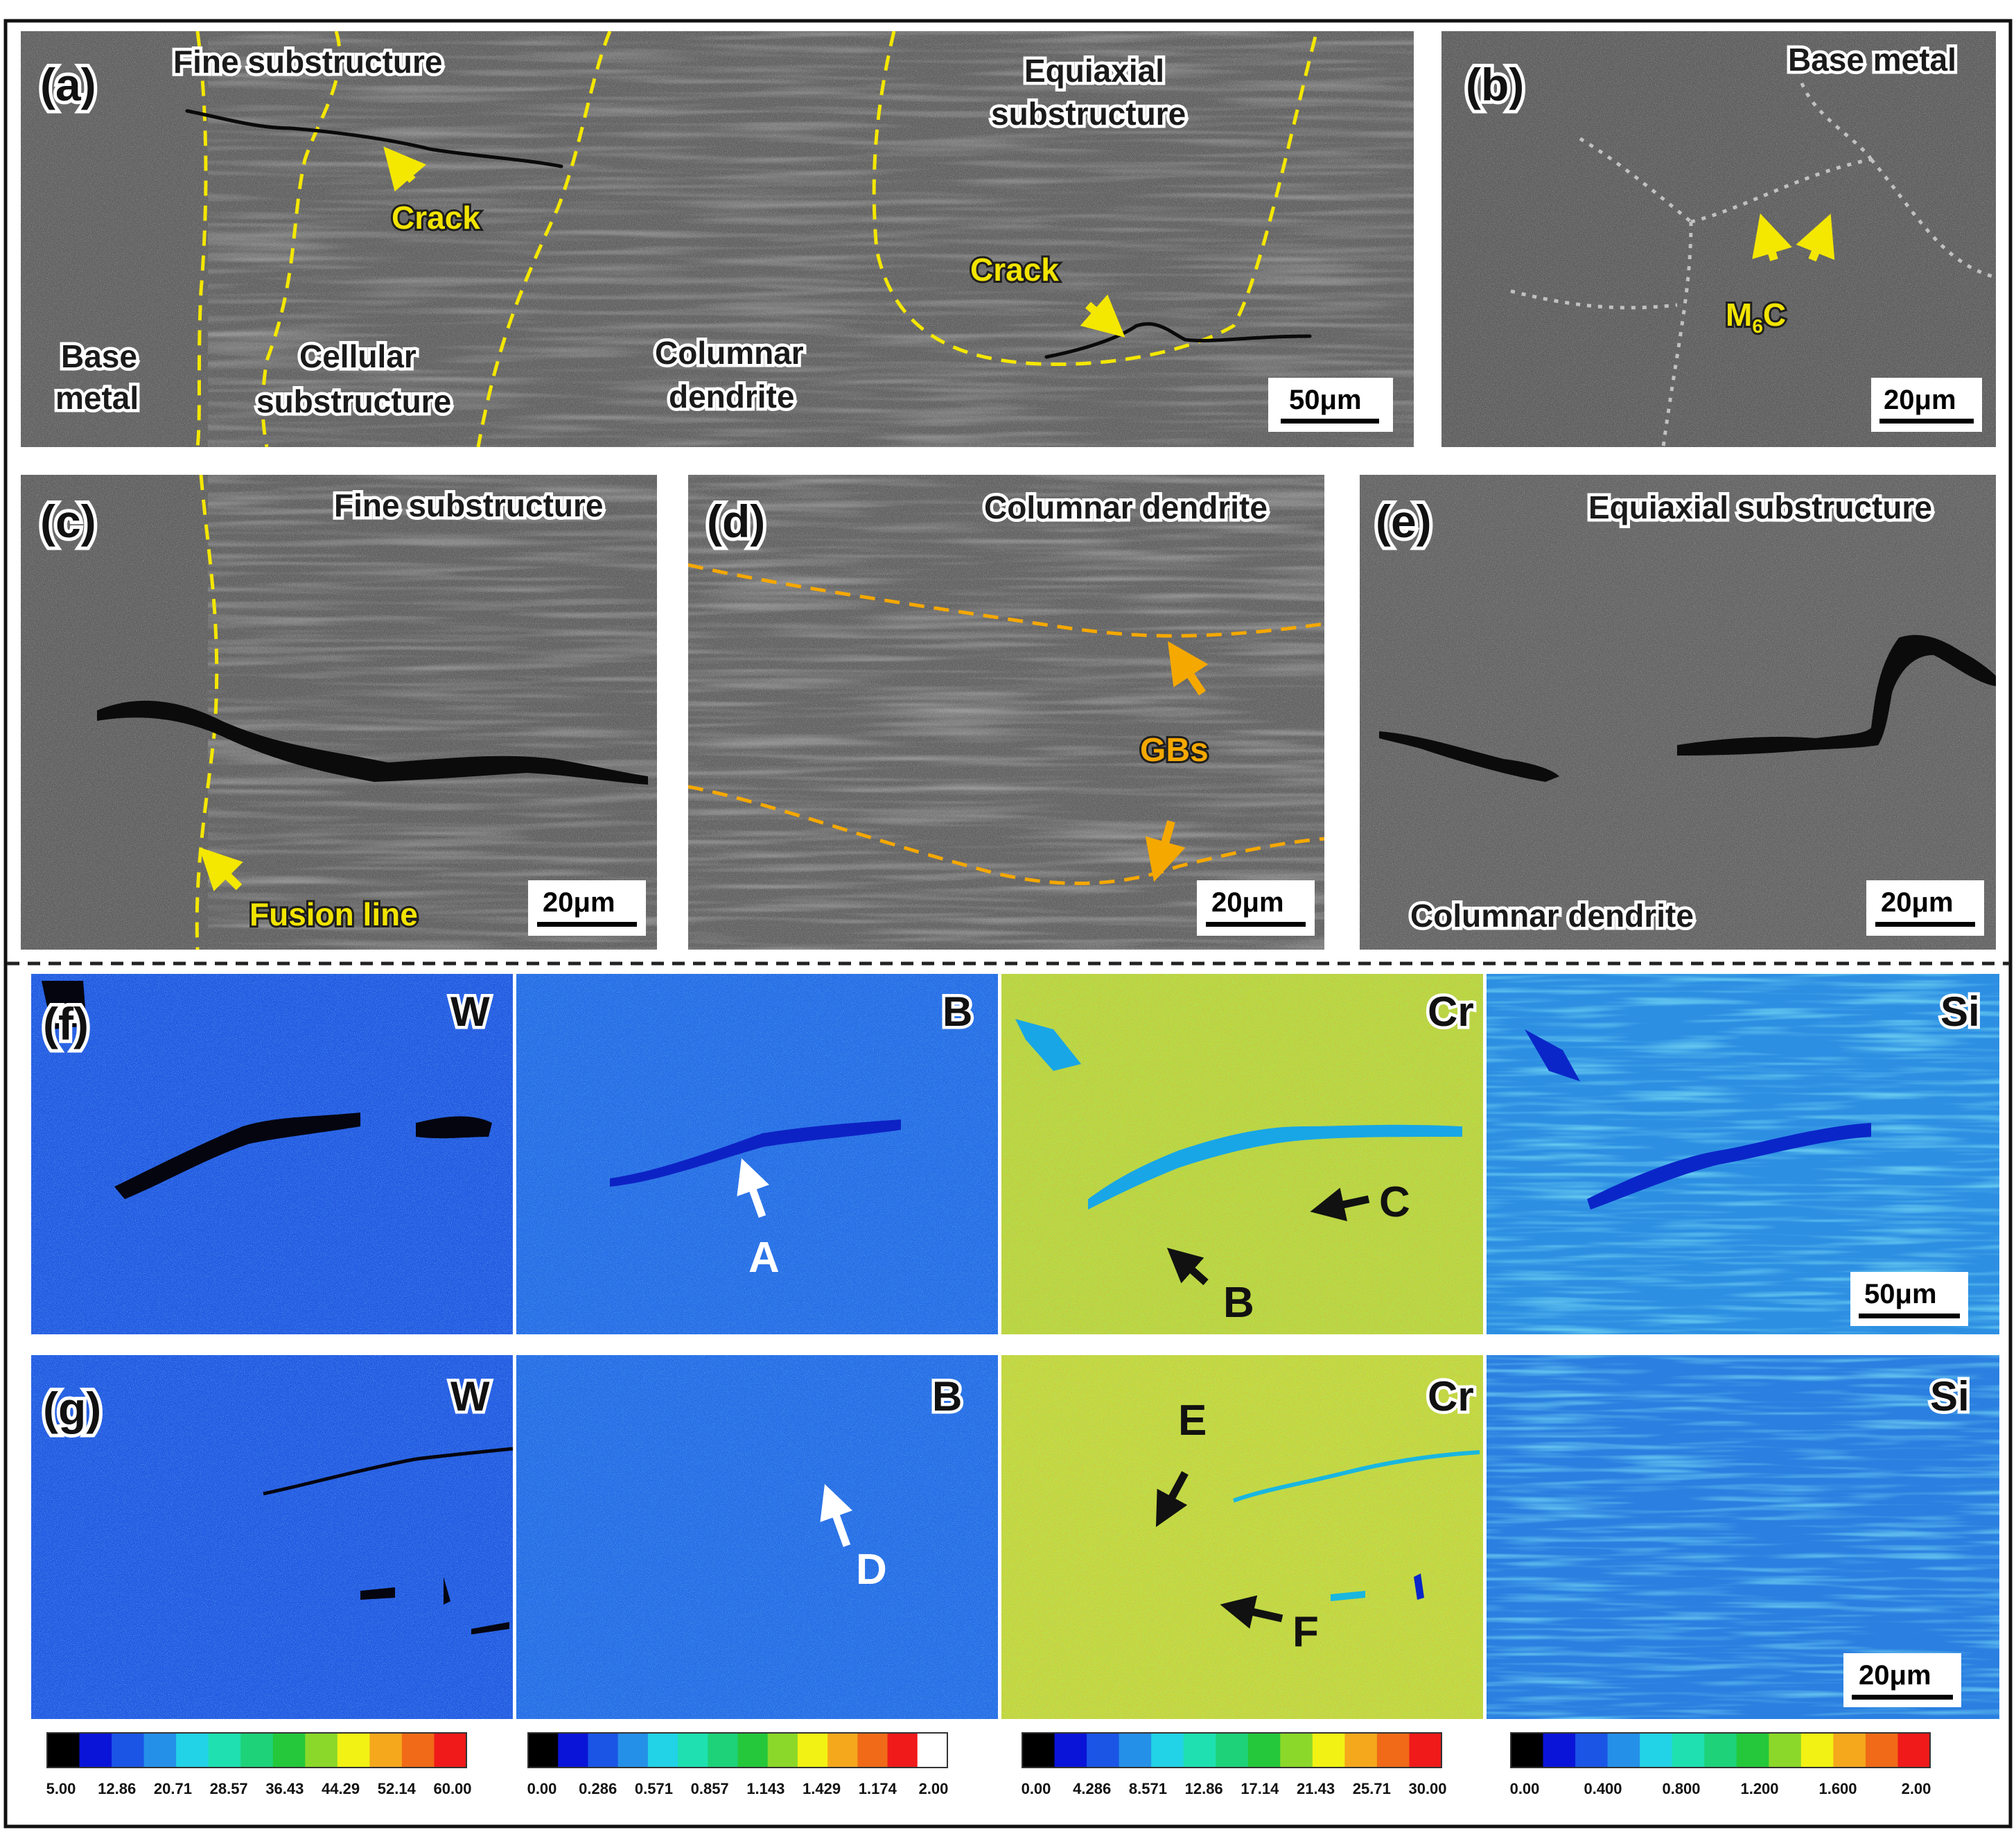  I want to click on label-columnar-dendrite-d: Columnar dendrite, so click(1126, 507).